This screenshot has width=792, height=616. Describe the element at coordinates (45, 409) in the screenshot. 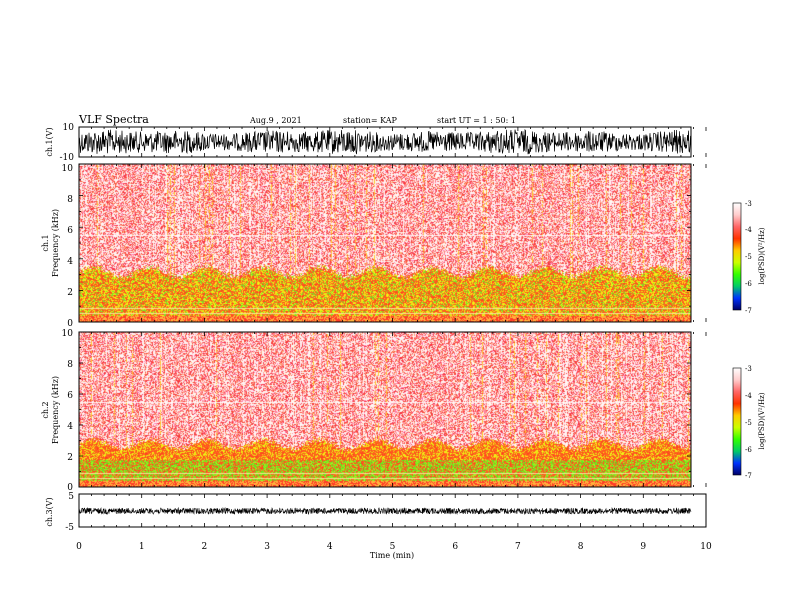

I see `spectrogram-ch2-channel-label: ch.2` at that location.